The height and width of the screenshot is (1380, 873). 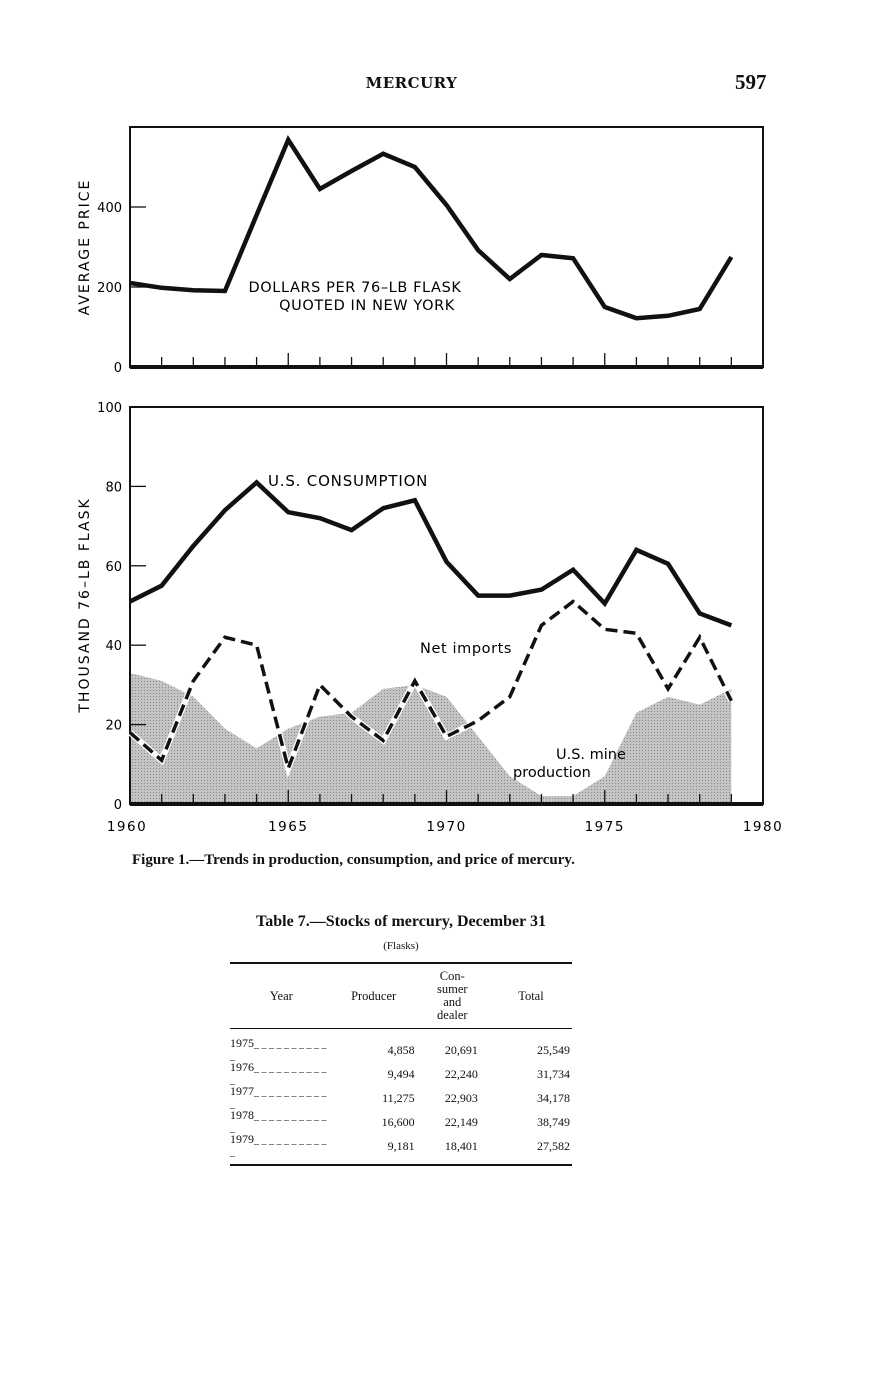 I want to click on year-label: 1977, so click(x=242, y=1091).